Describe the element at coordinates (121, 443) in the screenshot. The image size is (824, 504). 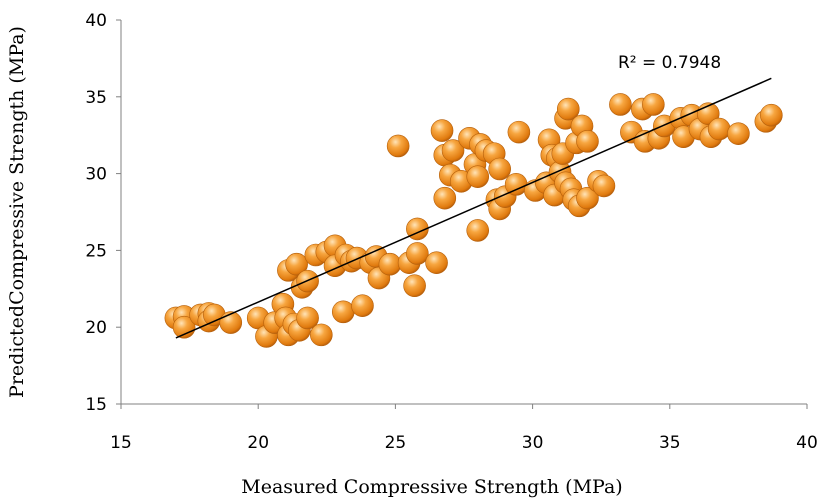
I see `x-tick-label: 15` at that location.